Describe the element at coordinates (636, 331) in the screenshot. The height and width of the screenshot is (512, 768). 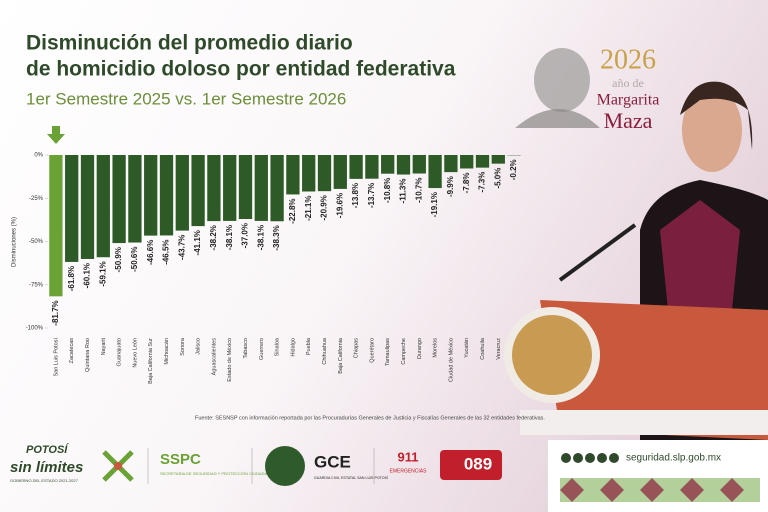
I see `podium` at that location.